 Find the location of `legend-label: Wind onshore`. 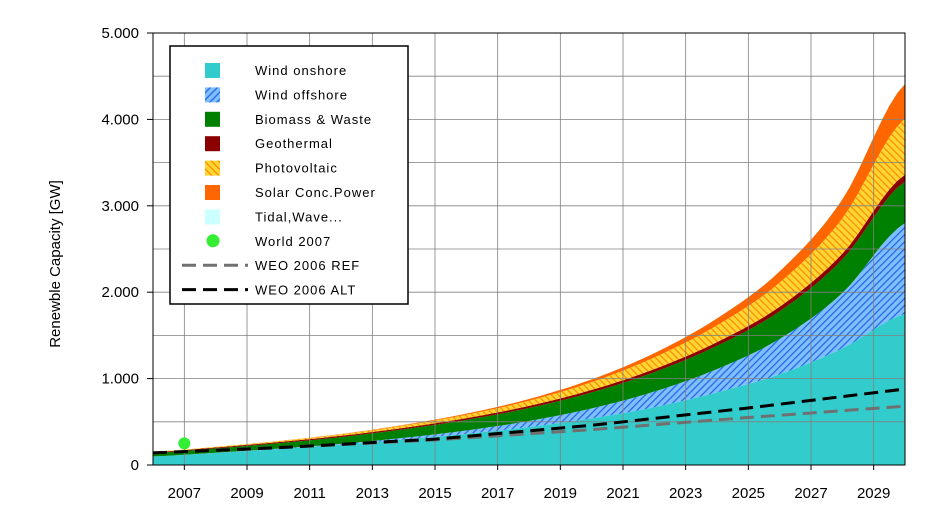

legend-label: Wind onshore is located at coordinates (301, 70).